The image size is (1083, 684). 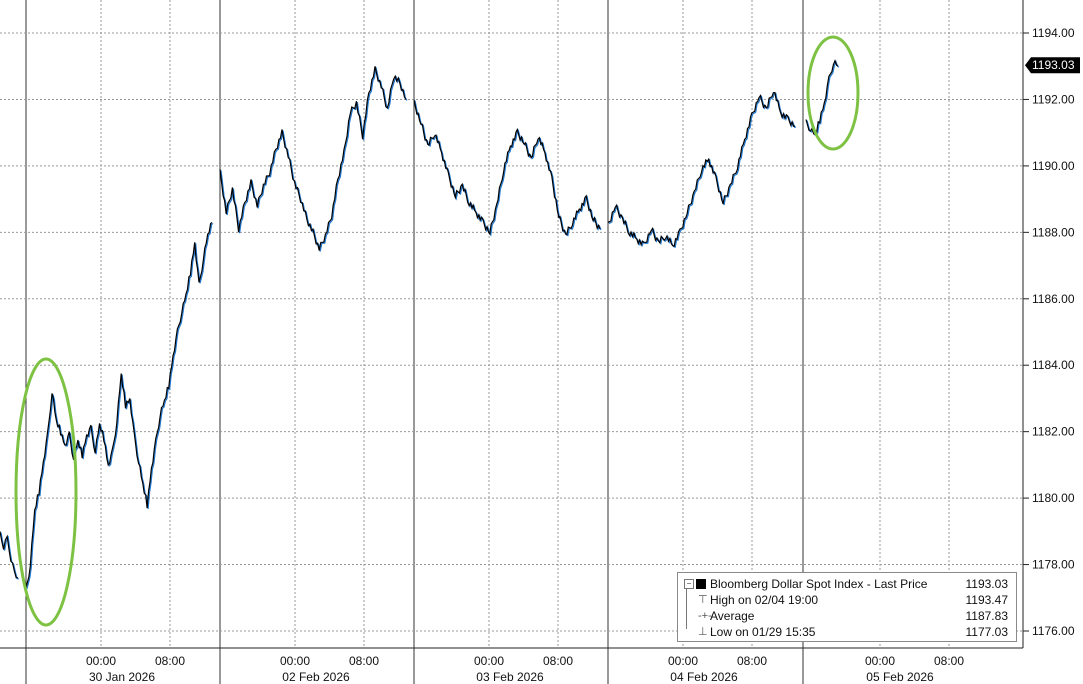 What do you see at coordinates (1053, 631) in the screenshot?
I see `y-tick-label-9: 1176.00` at bounding box center [1053, 631].